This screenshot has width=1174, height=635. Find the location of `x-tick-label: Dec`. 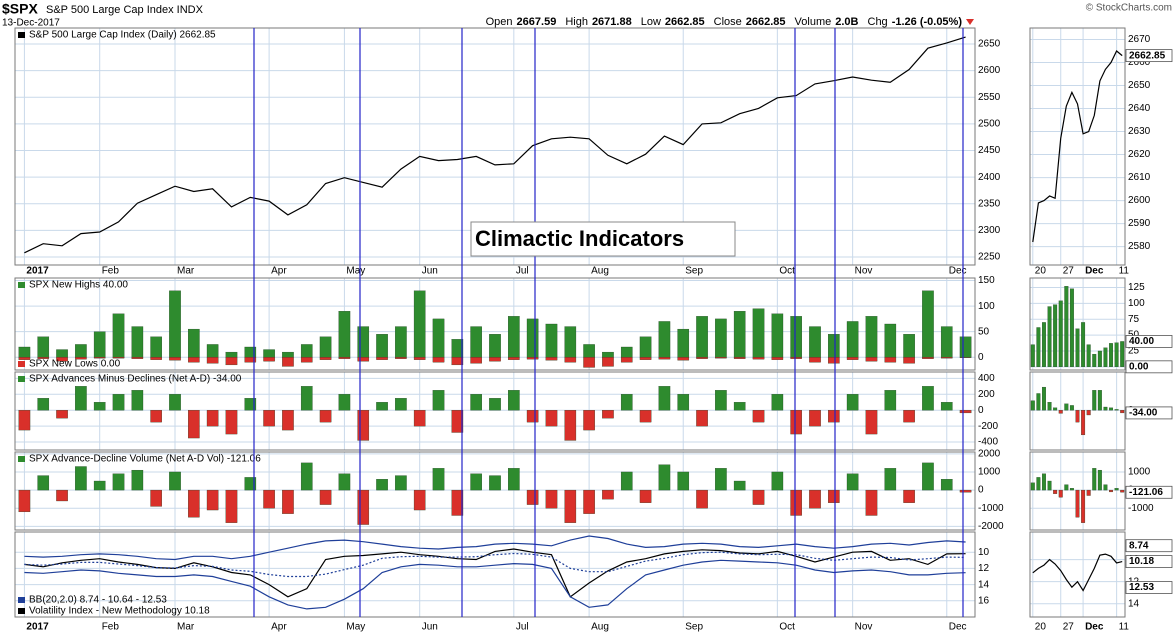

x-tick-label: Dec is located at coordinates (958, 271).